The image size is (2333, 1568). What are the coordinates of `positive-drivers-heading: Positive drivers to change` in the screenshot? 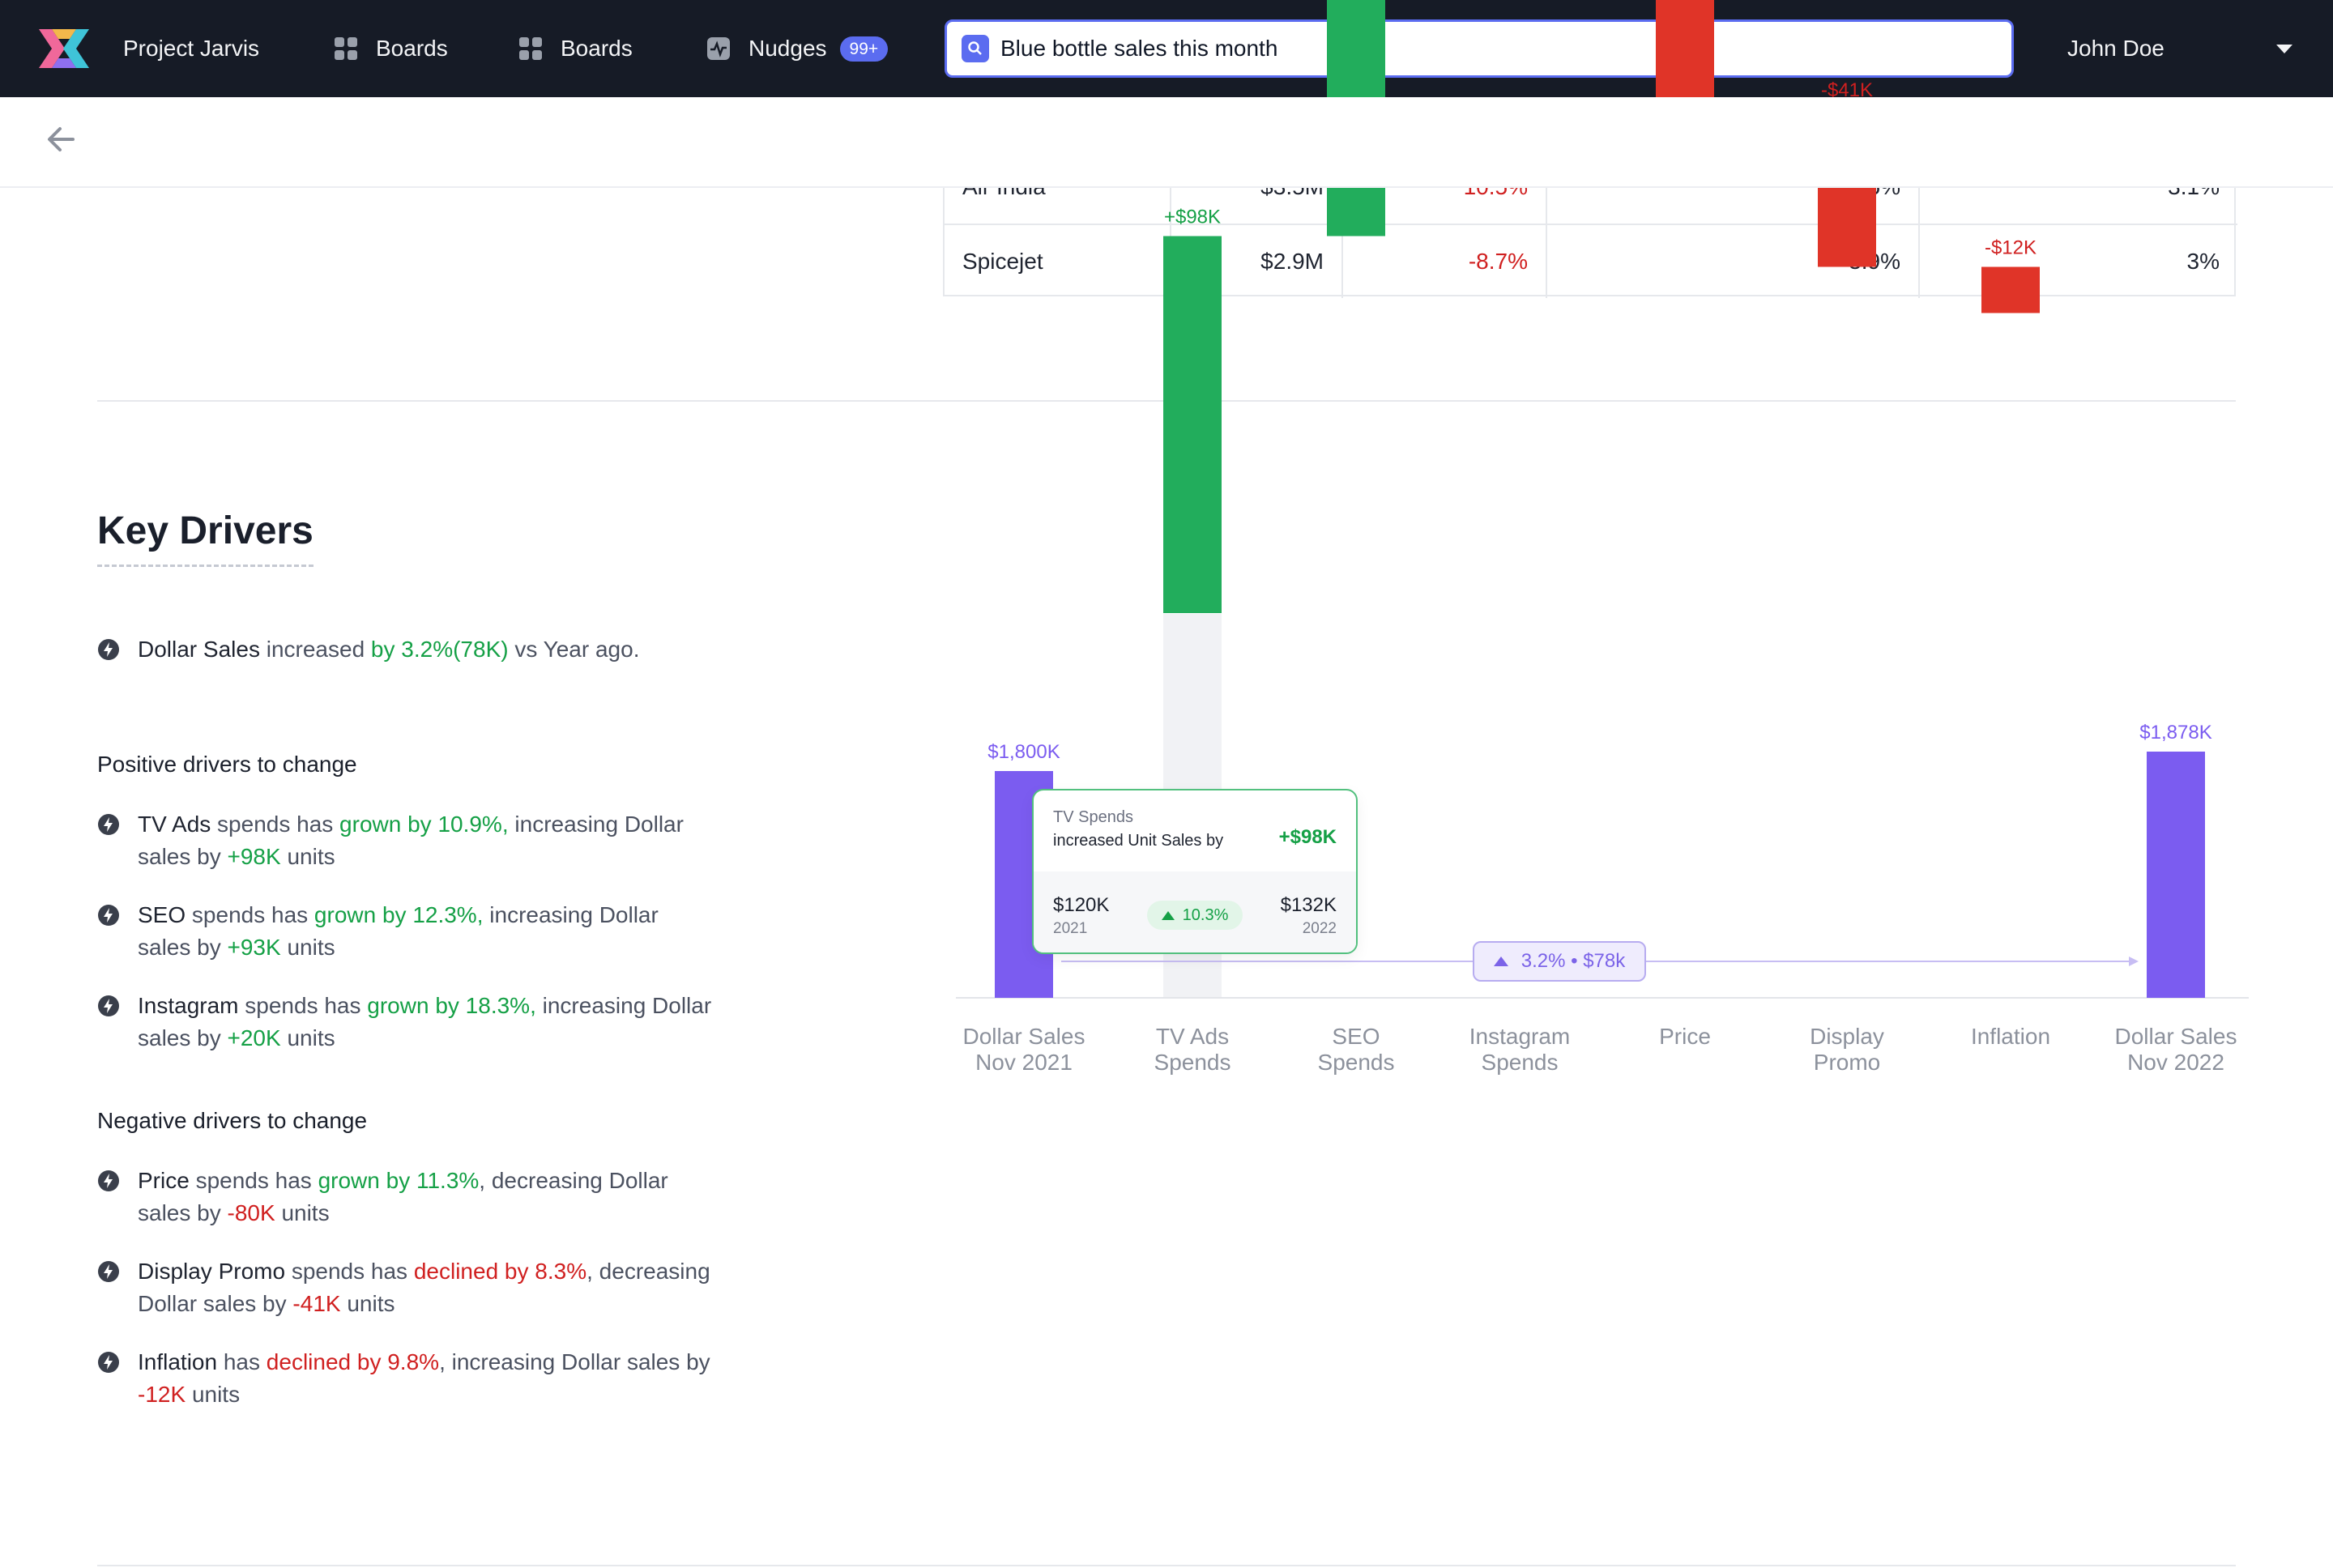 It's located at (227, 764).